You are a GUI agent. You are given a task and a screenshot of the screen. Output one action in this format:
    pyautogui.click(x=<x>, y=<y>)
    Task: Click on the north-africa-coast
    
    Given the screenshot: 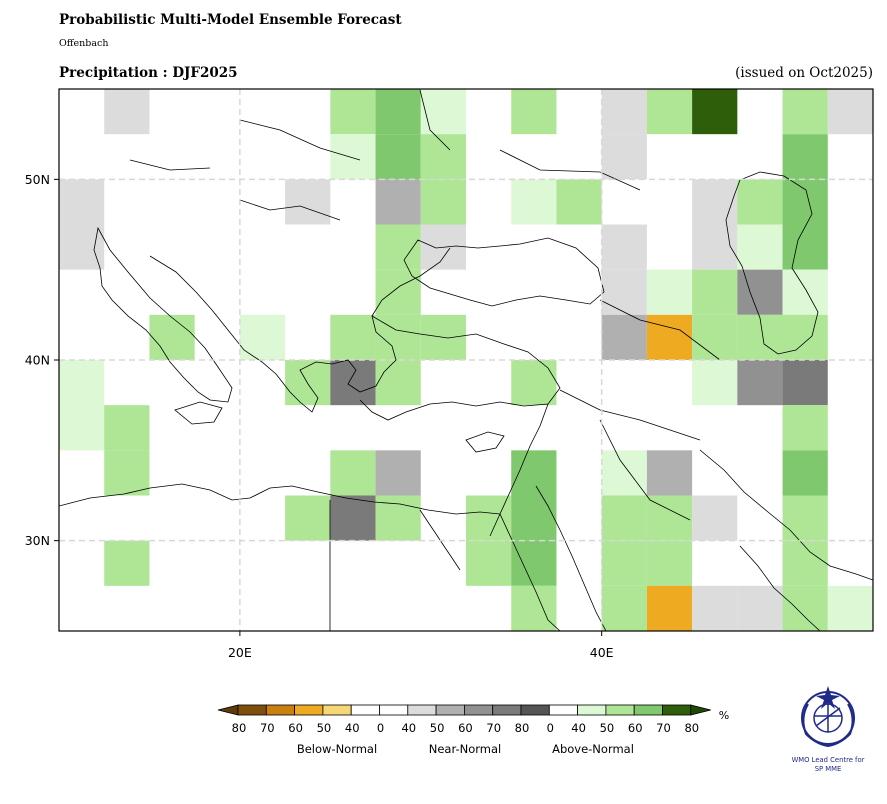 What is the action you would take?
    pyautogui.click(x=280, y=499)
    